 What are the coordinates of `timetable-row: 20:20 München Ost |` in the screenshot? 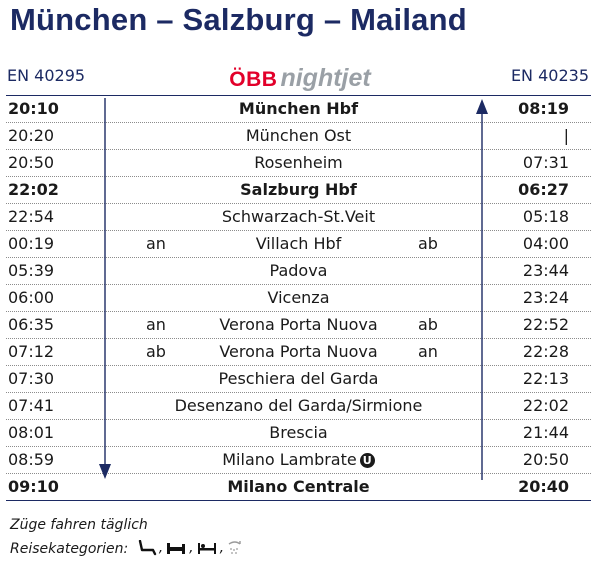 It's located at (298, 135).